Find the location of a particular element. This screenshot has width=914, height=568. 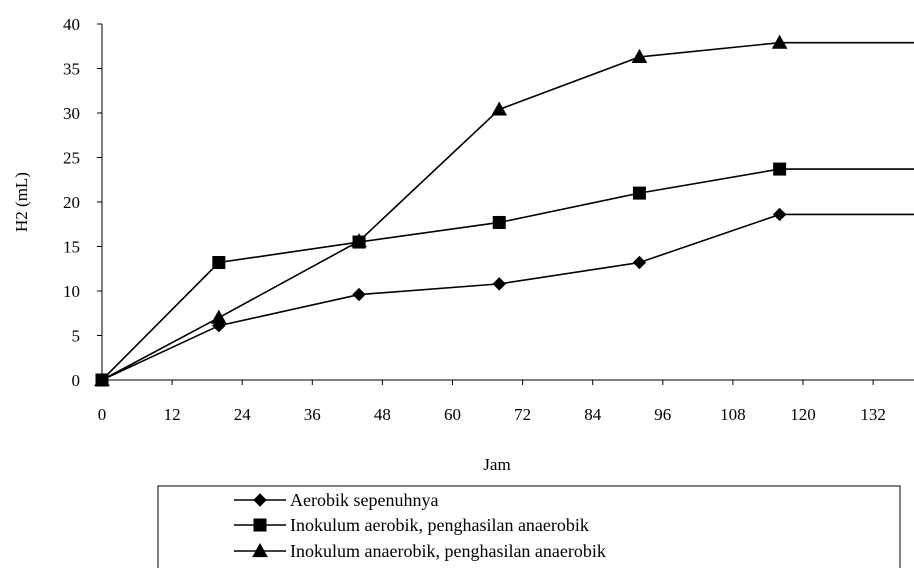

x-tick-label: 120 is located at coordinates (803, 414).